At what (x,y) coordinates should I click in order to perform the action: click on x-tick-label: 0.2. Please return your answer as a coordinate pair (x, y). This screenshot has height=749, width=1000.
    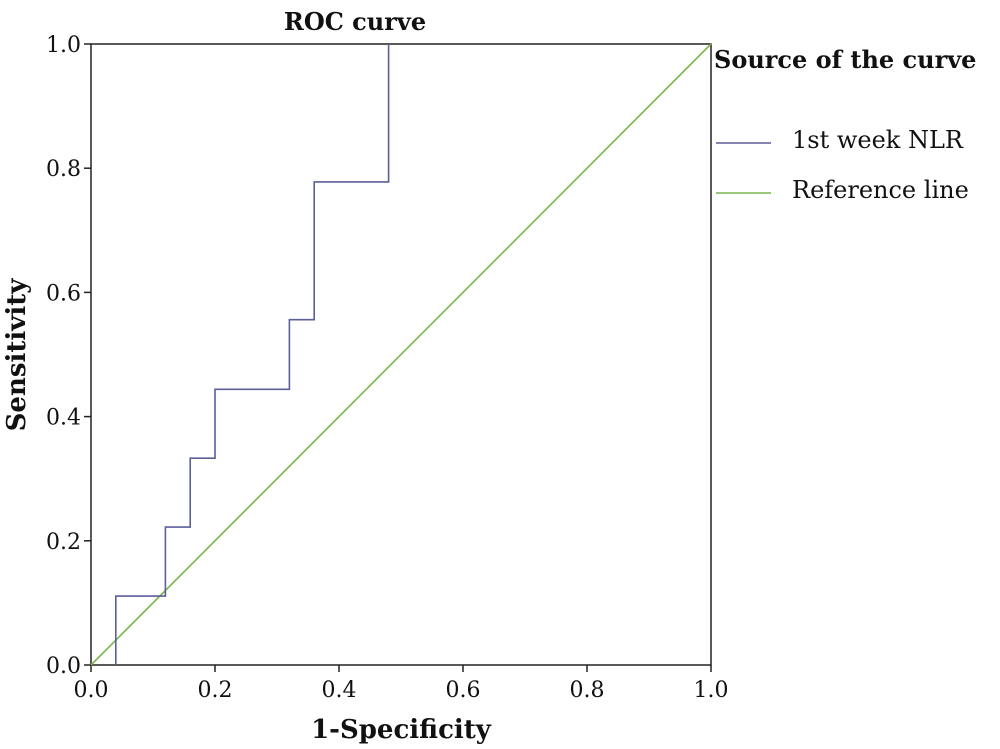
    Looking at the image, I should click on (215, 690).